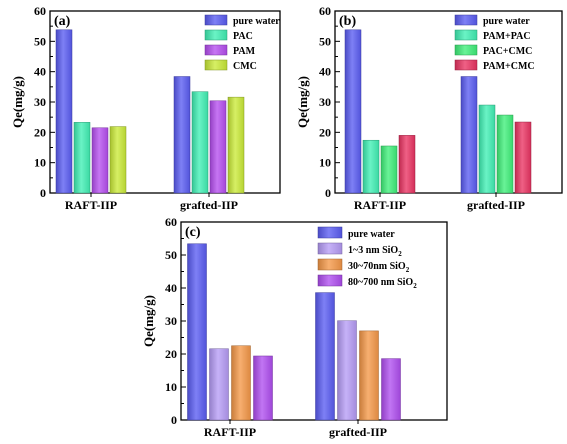 This screenshot has width=567, height=444. I want to click on panel-label: (a), so click(62, 21).